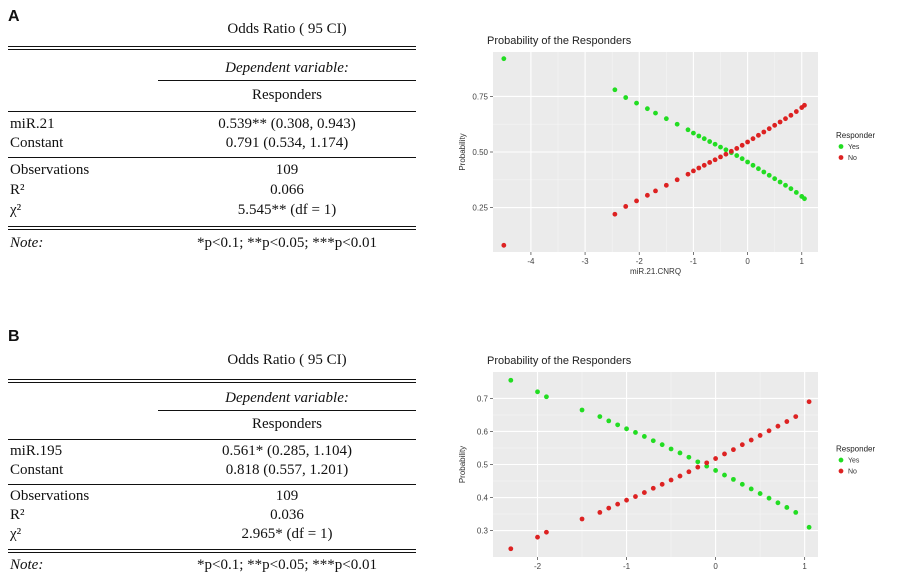 The height and width of the screenshot is (580, 901). Describe the element at coordinates (841, 471) in the screenshot. I see `legend-key-no` at that location.